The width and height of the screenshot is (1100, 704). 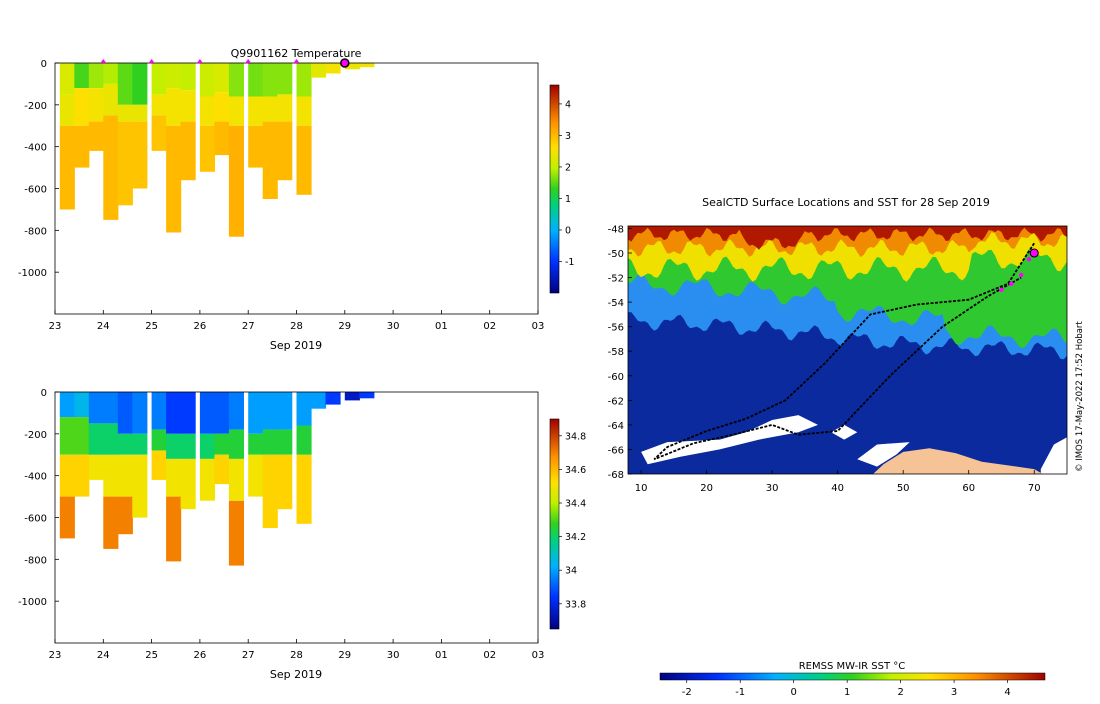 I want to click on x-tick-label: 30, so click(x=393, y=326).